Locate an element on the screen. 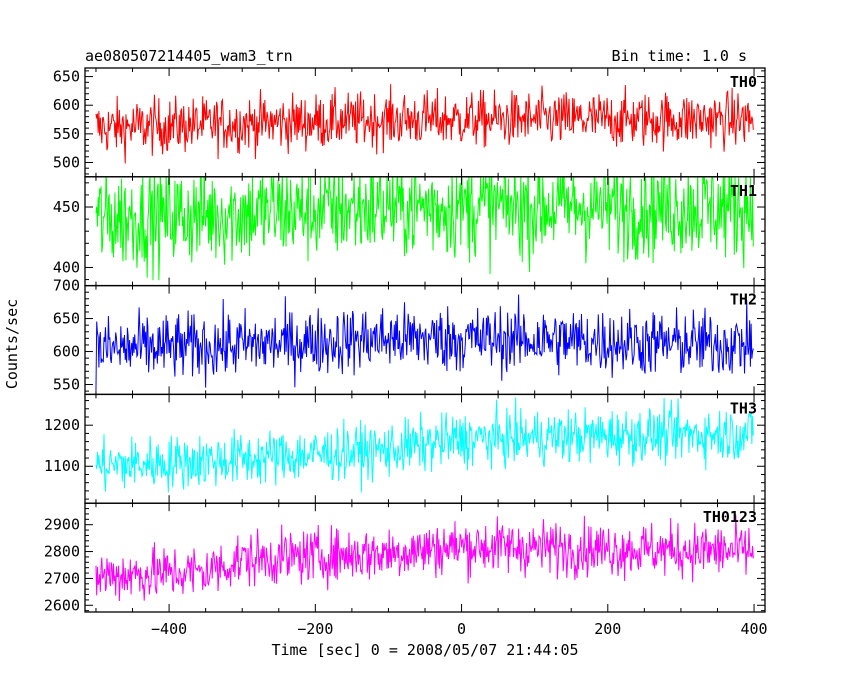  series-line-th2 is located at coordinates (424, 342).